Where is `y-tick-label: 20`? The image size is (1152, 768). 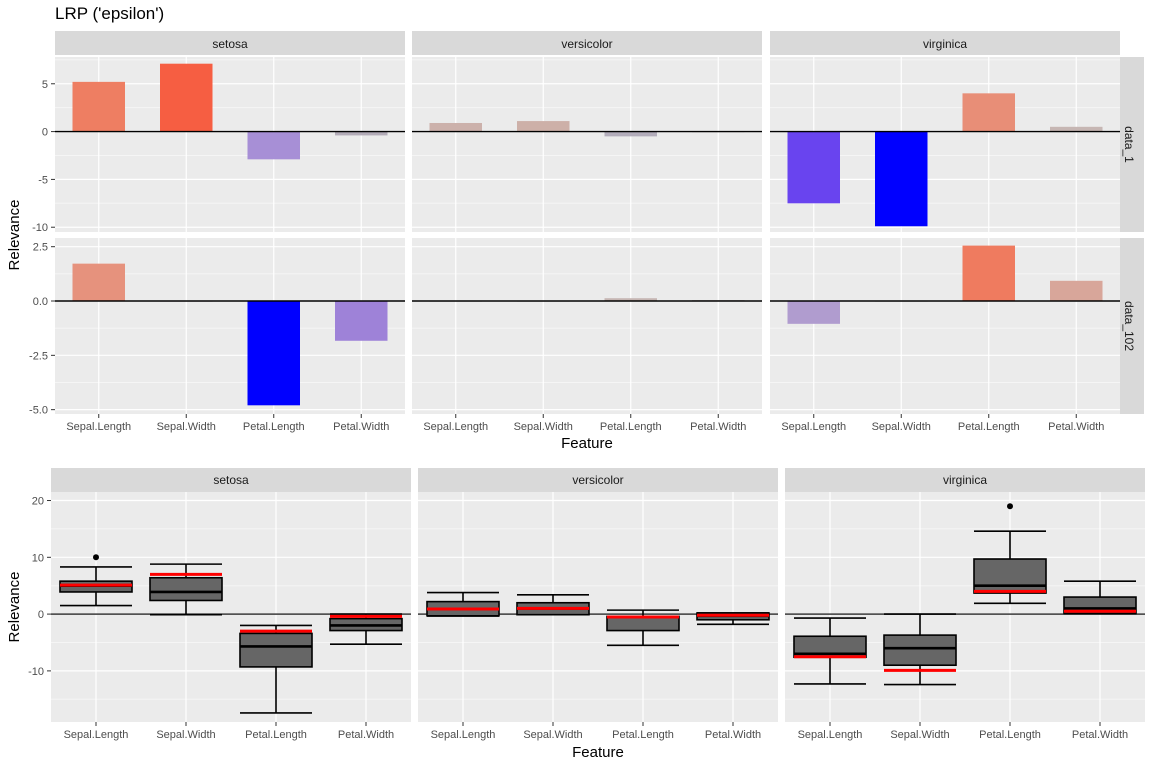
y-tick-label: 20 is located at coordinates (38, 502).